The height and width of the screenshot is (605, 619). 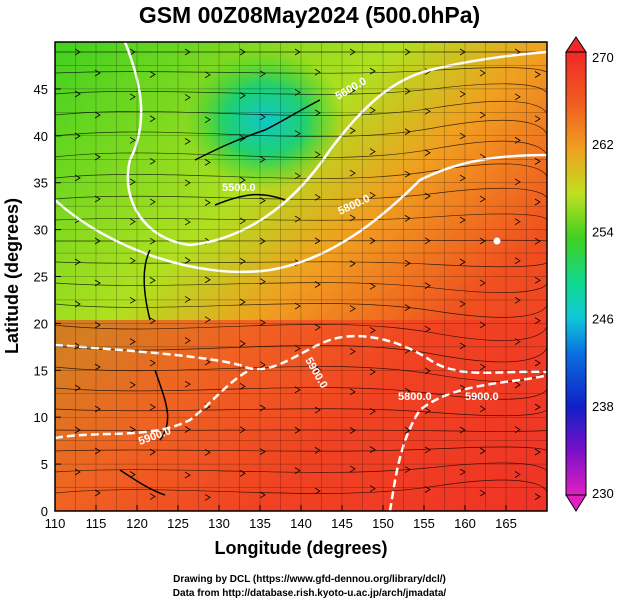 I want to click on colorbar-tick-label: 262, so click(x=603, y=144).